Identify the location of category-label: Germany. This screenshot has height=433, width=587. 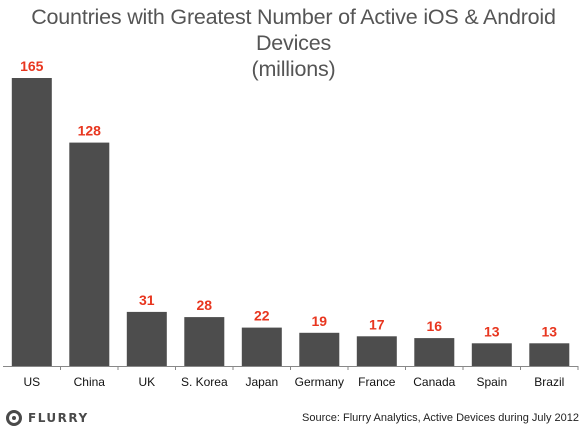
(319, 382).